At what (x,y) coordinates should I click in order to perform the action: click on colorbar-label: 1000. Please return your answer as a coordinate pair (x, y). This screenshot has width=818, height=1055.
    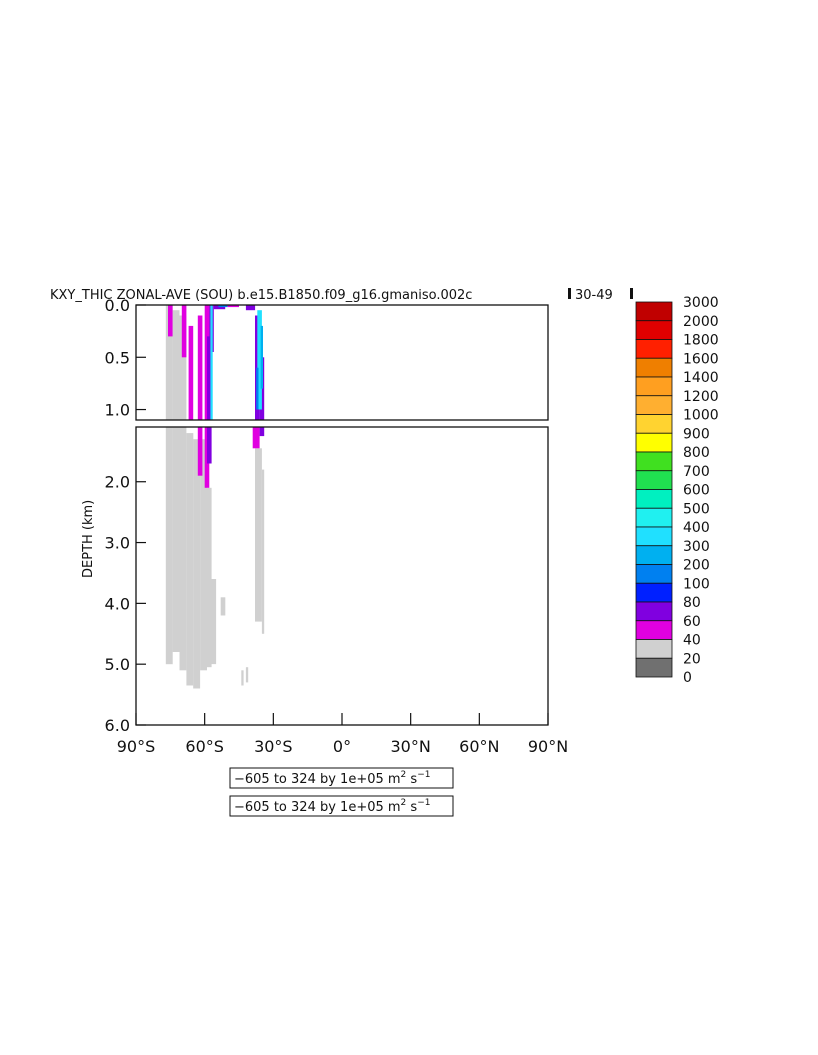
    Looking at the image, I should click on (701, 416).